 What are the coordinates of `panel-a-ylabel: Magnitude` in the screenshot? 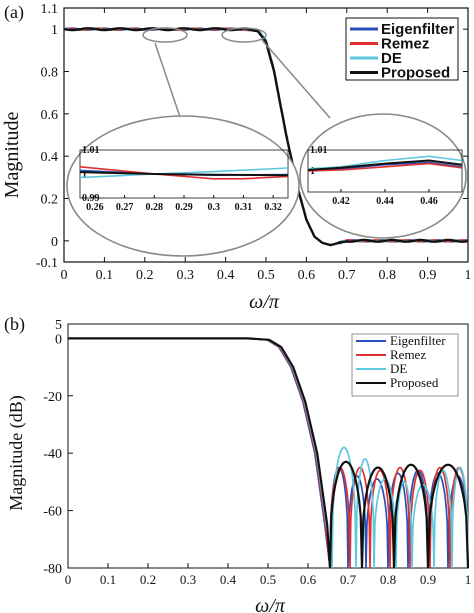 It's located at (12, 155).